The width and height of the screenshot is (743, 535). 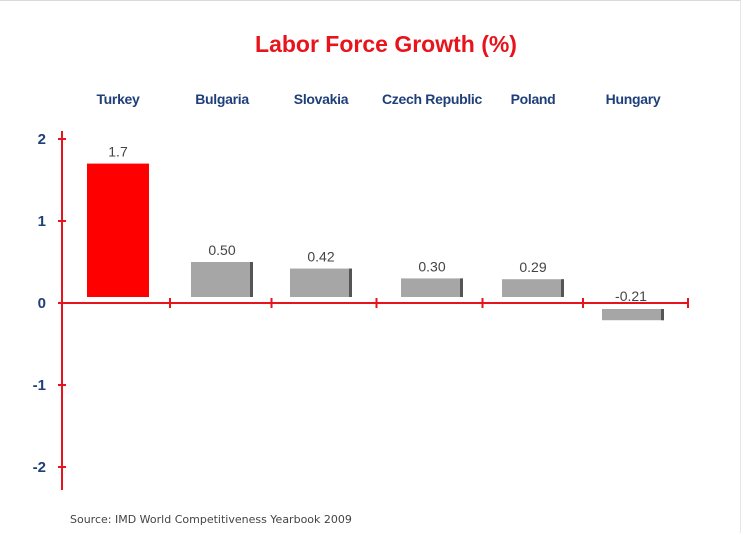 I want to click on bar-hungary, so click(x=633, y=315).